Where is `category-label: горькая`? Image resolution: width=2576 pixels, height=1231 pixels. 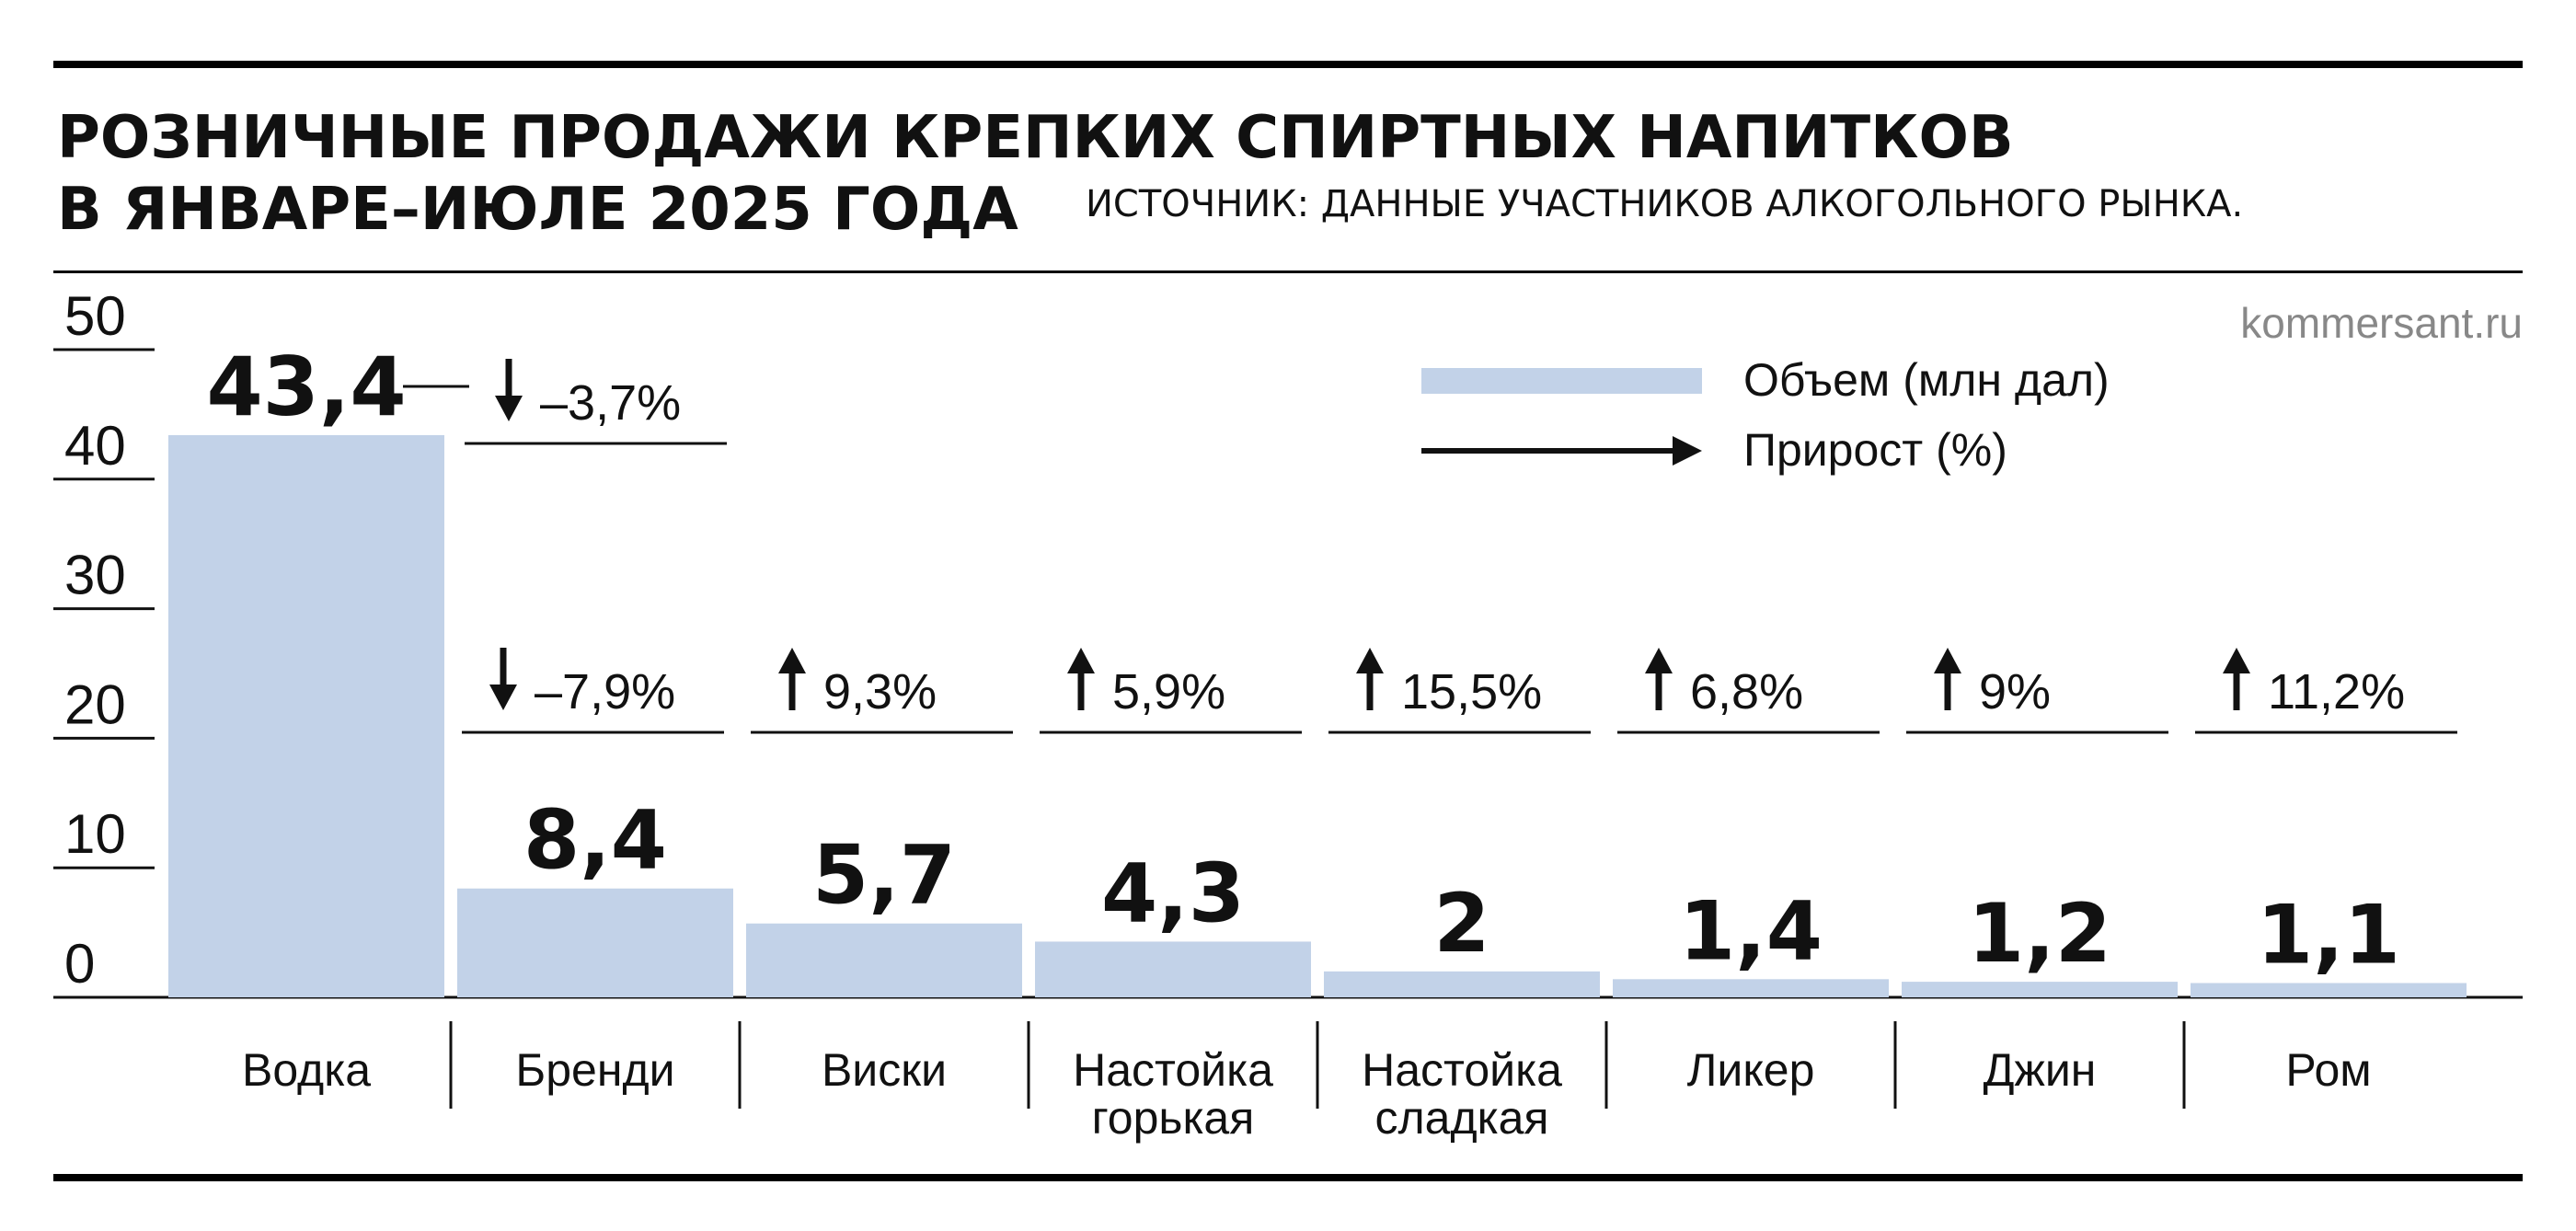
category-label: горькая is located at coordinates (1173, 1118).